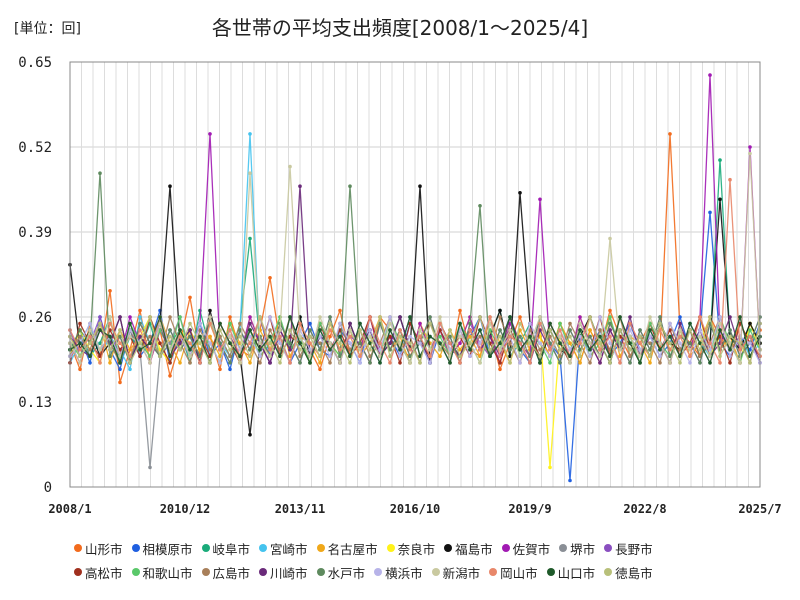 The width and height of the screenshot is (800, 600). I want to click on x-tick-label: 2025/7, so click(759, 509).